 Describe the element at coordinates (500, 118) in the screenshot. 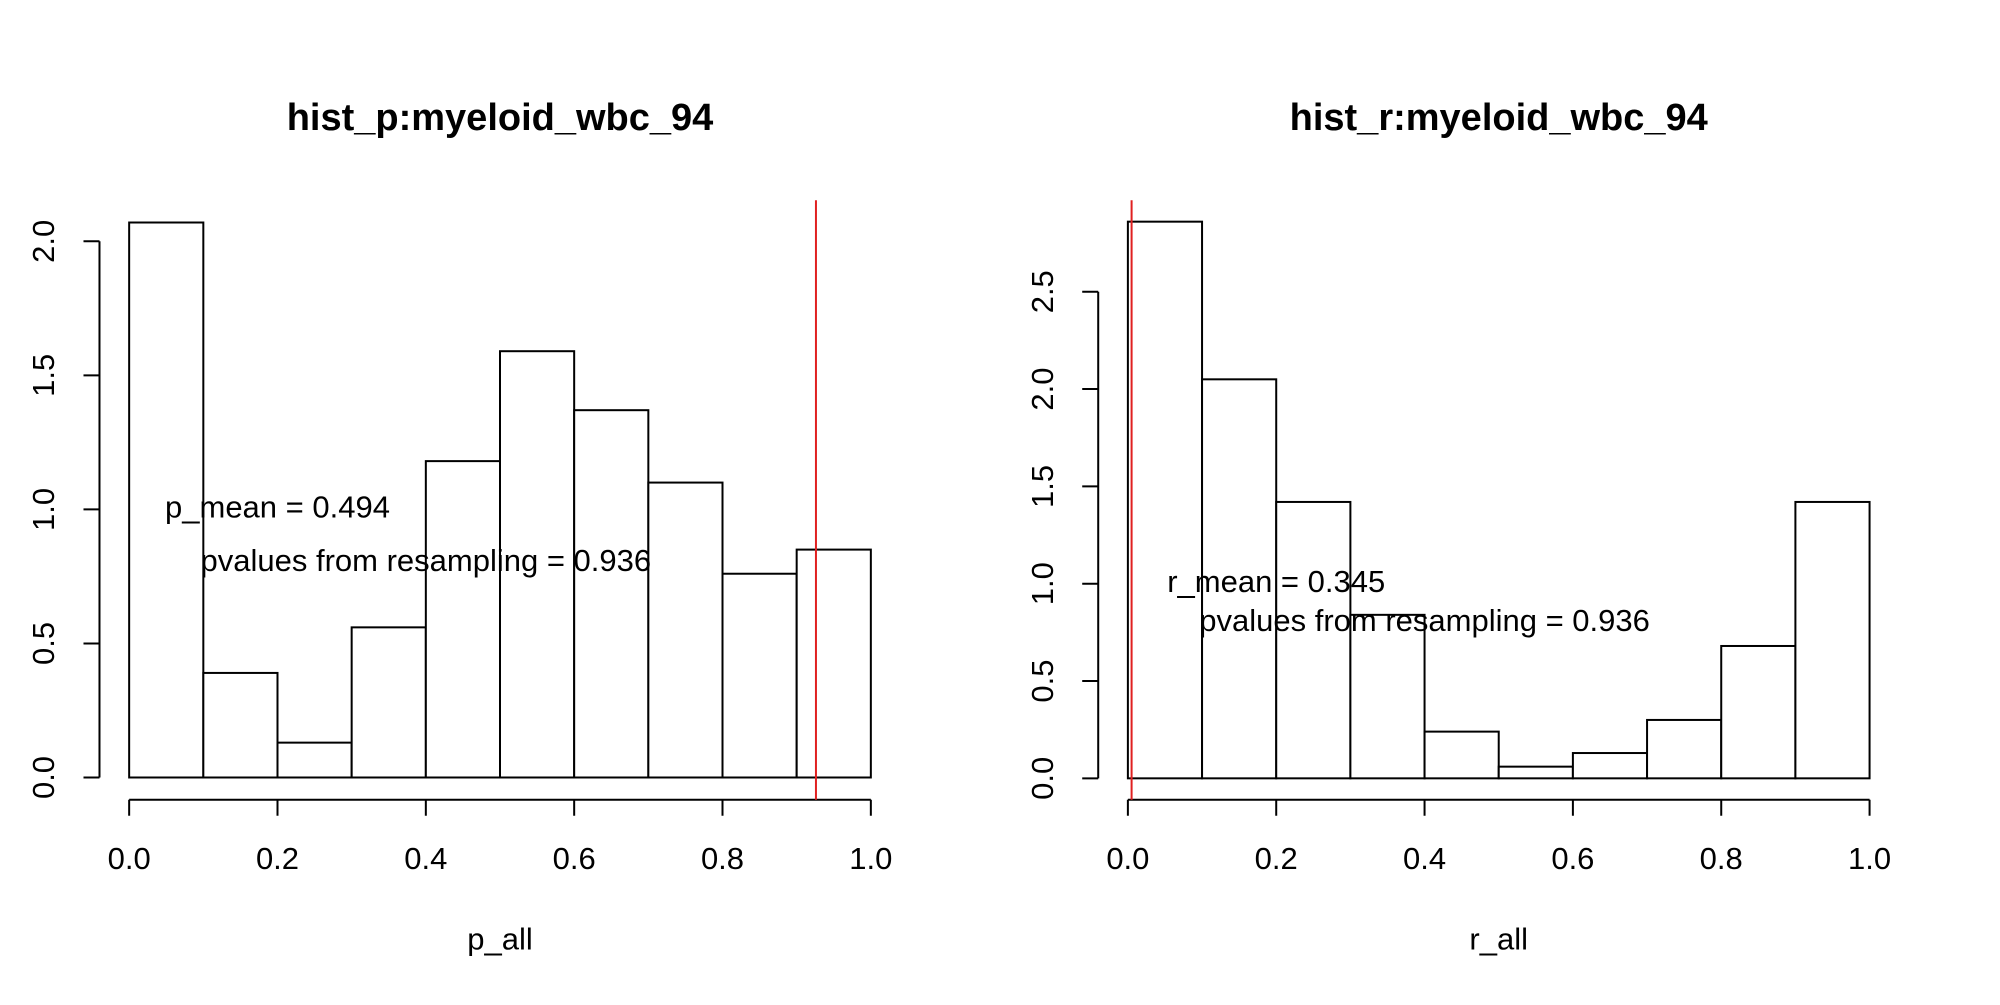

I see `chart-title: hist_p:myeloid_wbc_94` at that location.